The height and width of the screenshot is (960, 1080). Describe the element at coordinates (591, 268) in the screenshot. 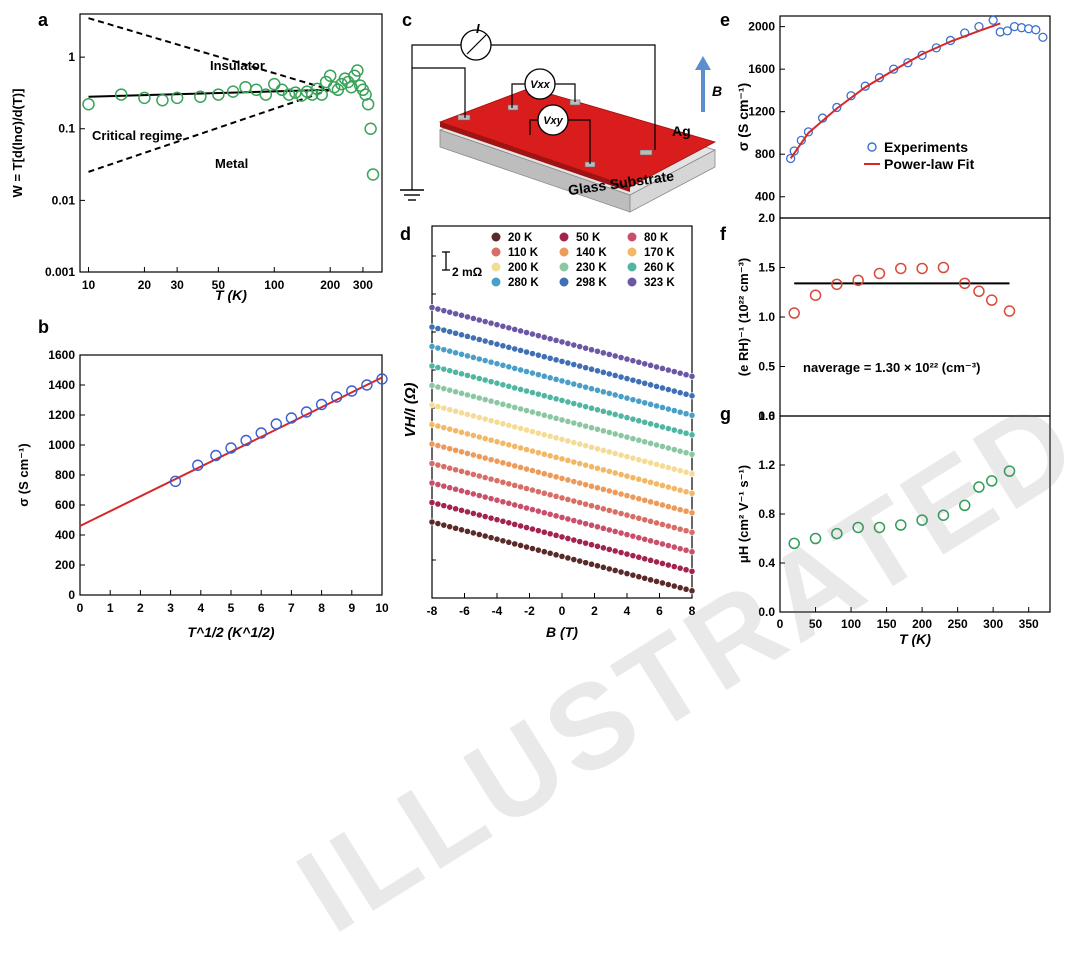

I see `d-legend-label: 230 K` at that location.